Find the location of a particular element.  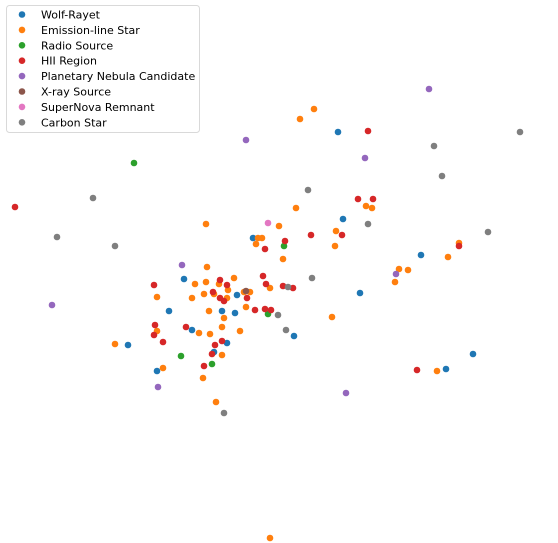

legend-label: X-ray Source is located at coordinates (76, 92).